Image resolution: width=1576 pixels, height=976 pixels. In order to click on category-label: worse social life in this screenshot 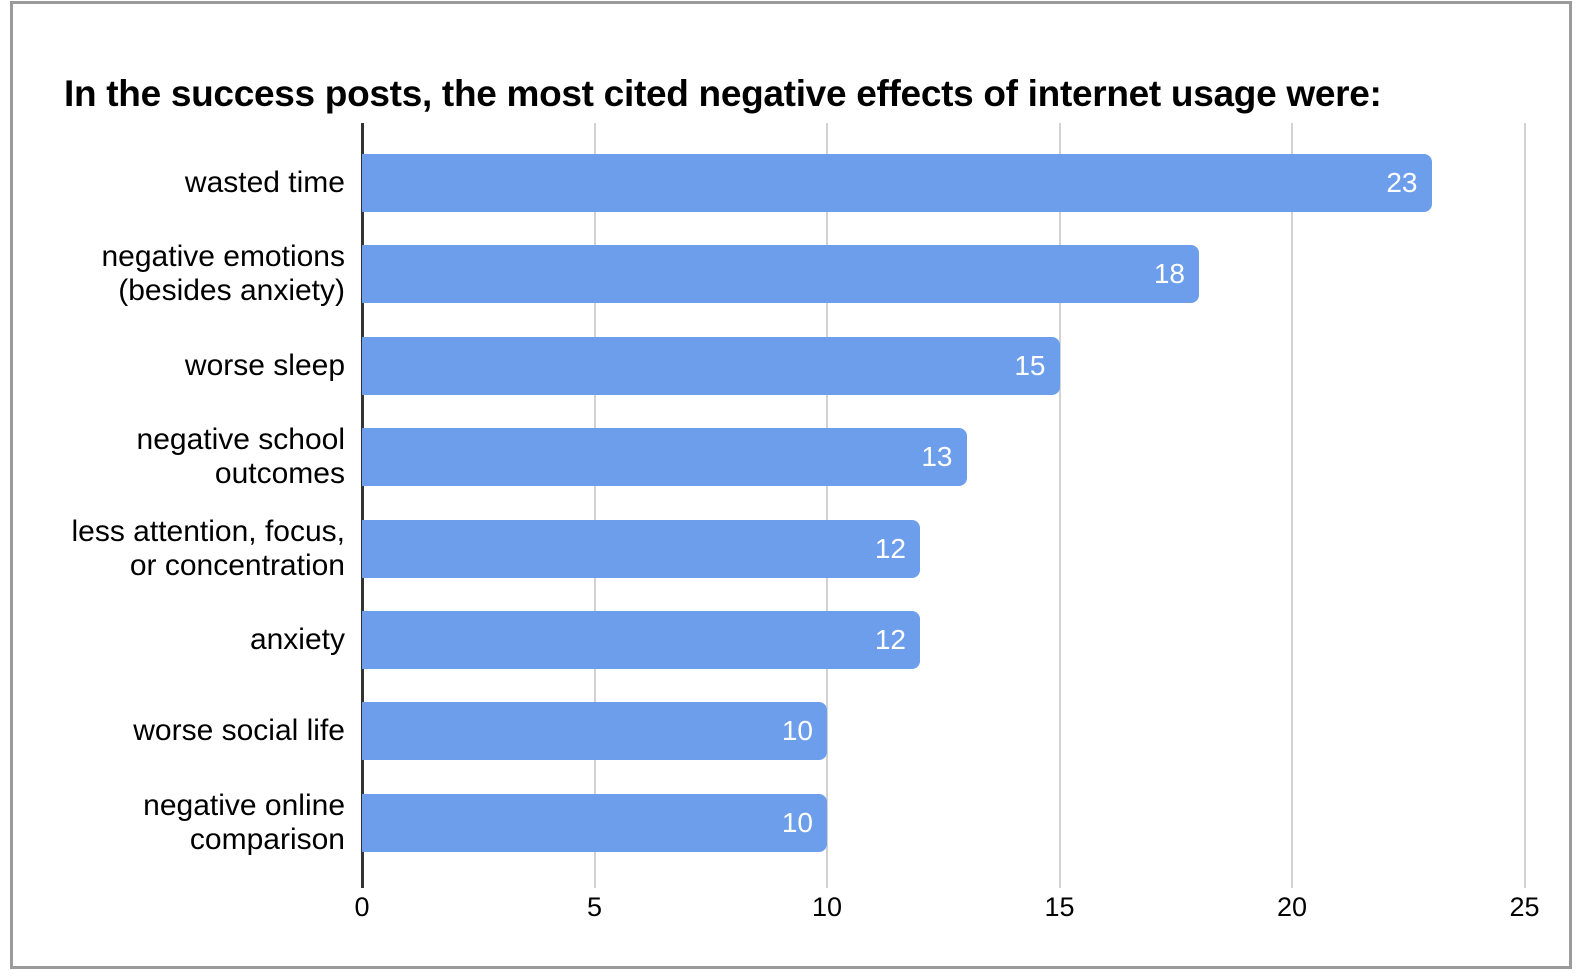, I will do `click(239, 731)`.